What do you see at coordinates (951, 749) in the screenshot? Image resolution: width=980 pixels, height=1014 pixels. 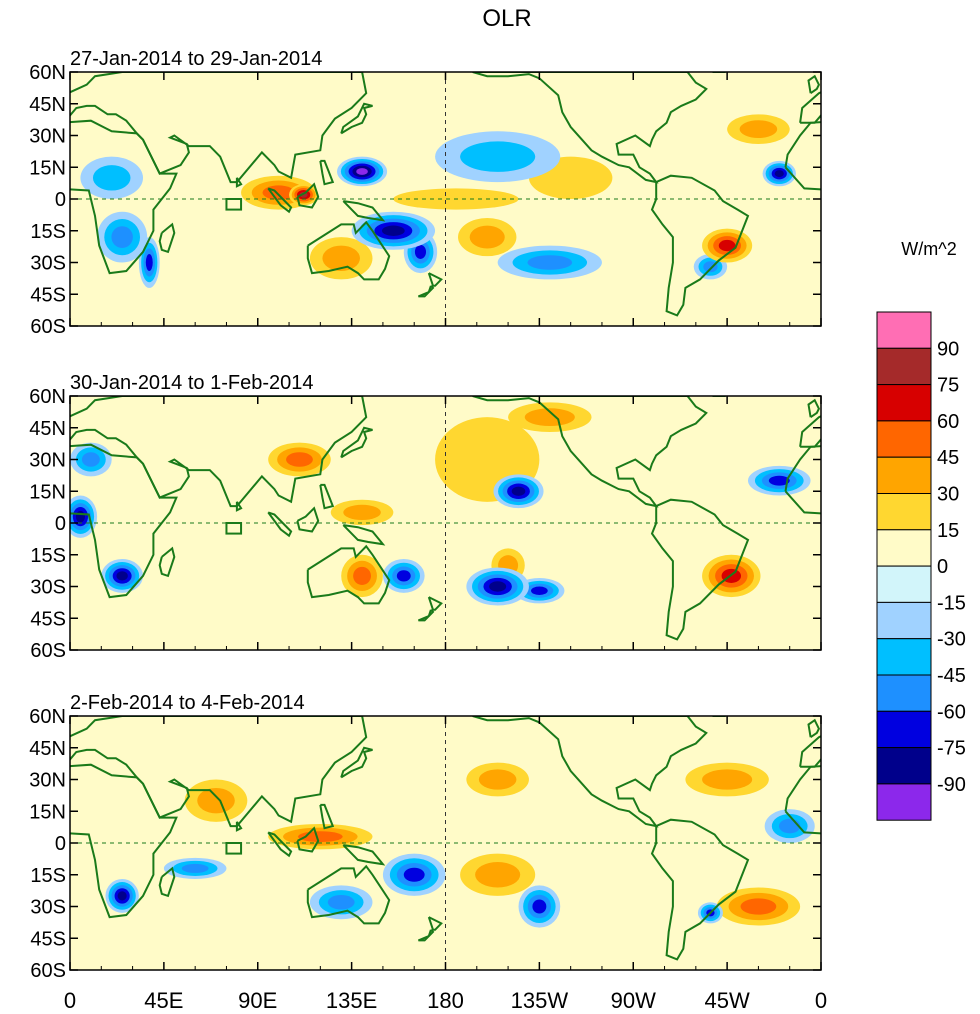 I see `colorbar-label: -75` at bounding box center [951, 749].